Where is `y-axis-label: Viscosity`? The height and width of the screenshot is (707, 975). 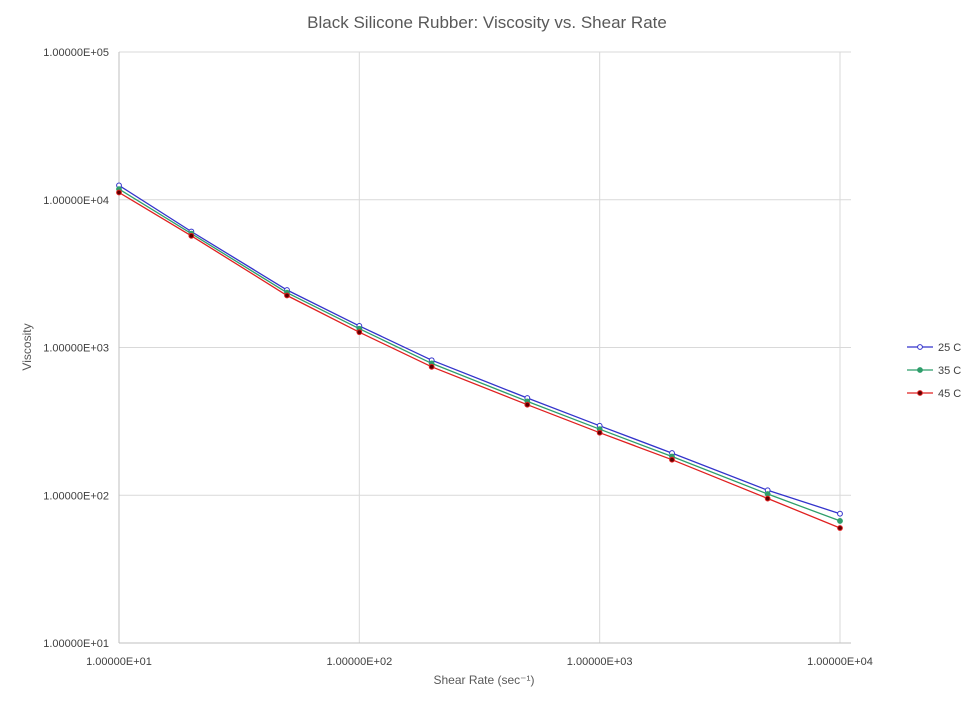 y-axis-label: Viscosity is located at coordinates (27, 346).